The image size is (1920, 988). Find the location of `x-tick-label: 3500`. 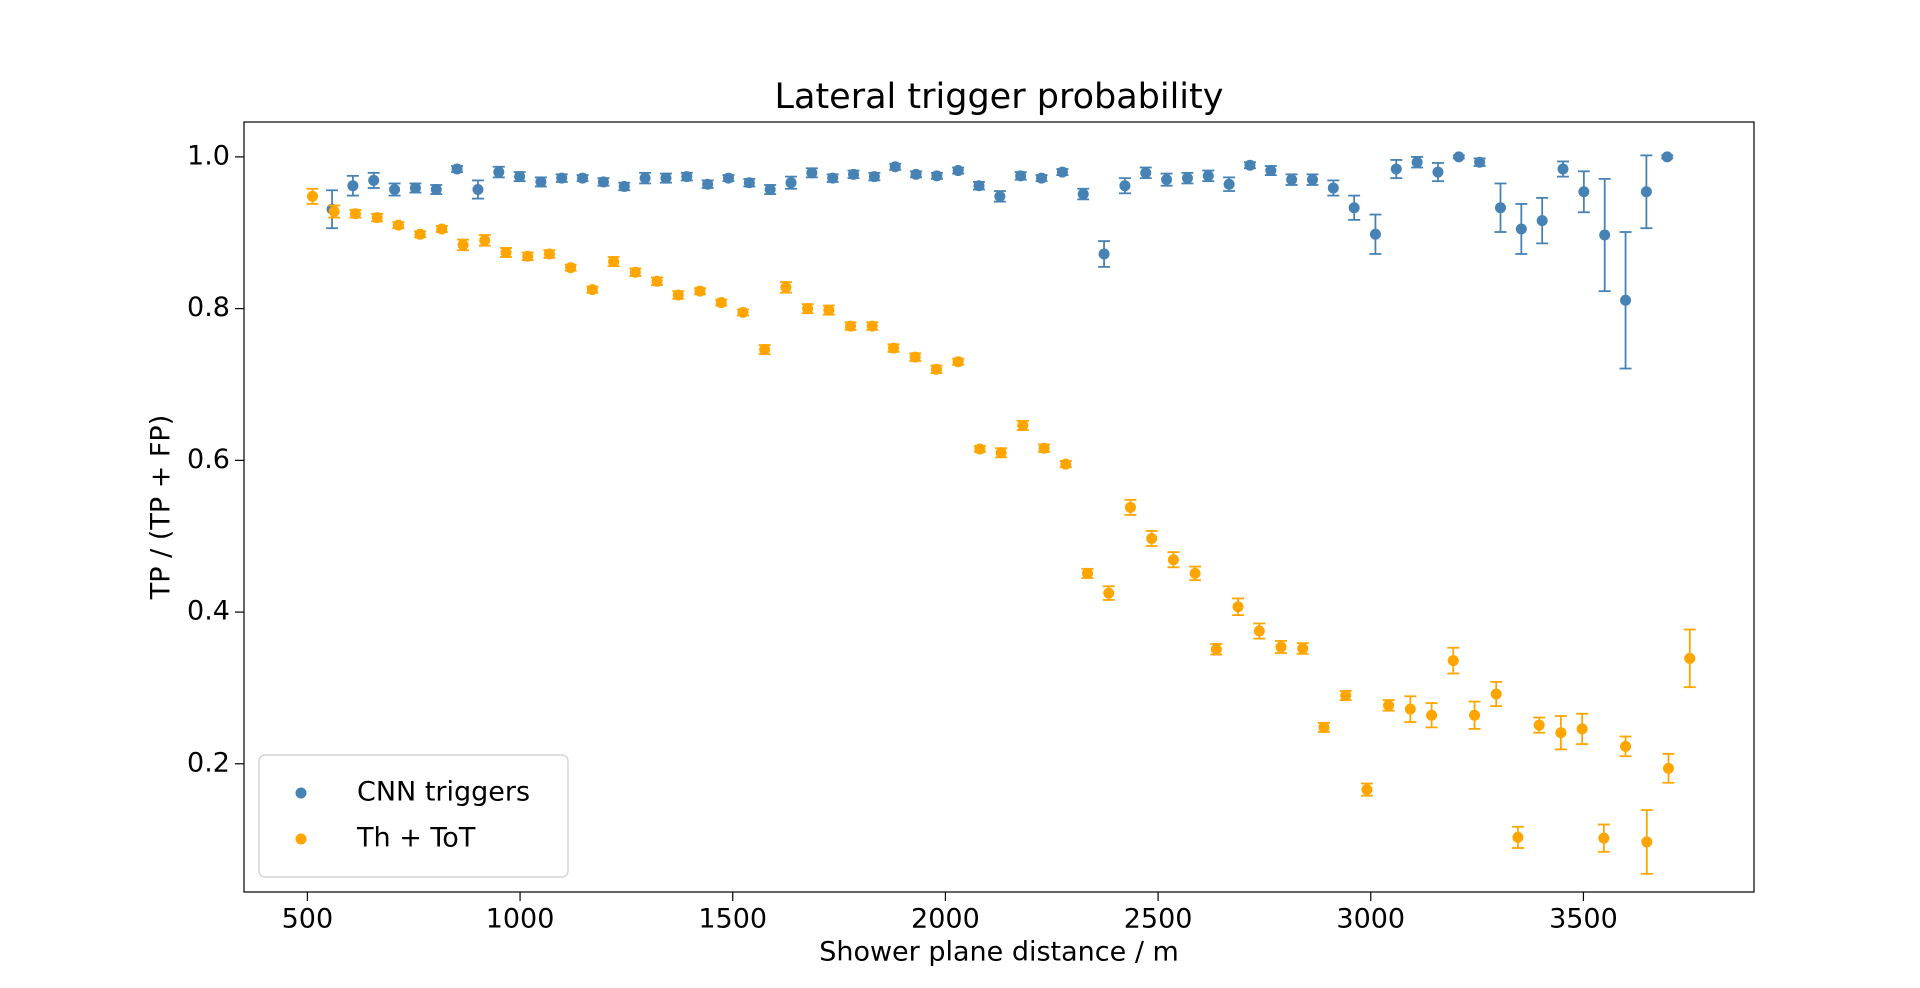

x-tick-label: 3500 is located at coordinates (1583, 919).